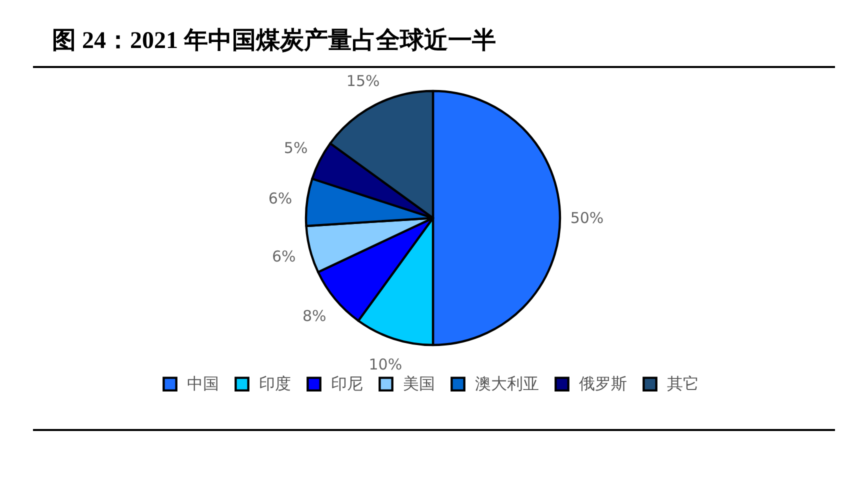 The height and width of the screenshot is (490, 860). What do you see at coordinates (275, 384) in the screenshot?
I see `legend-label: 印度` at bounding box center [275, 384].